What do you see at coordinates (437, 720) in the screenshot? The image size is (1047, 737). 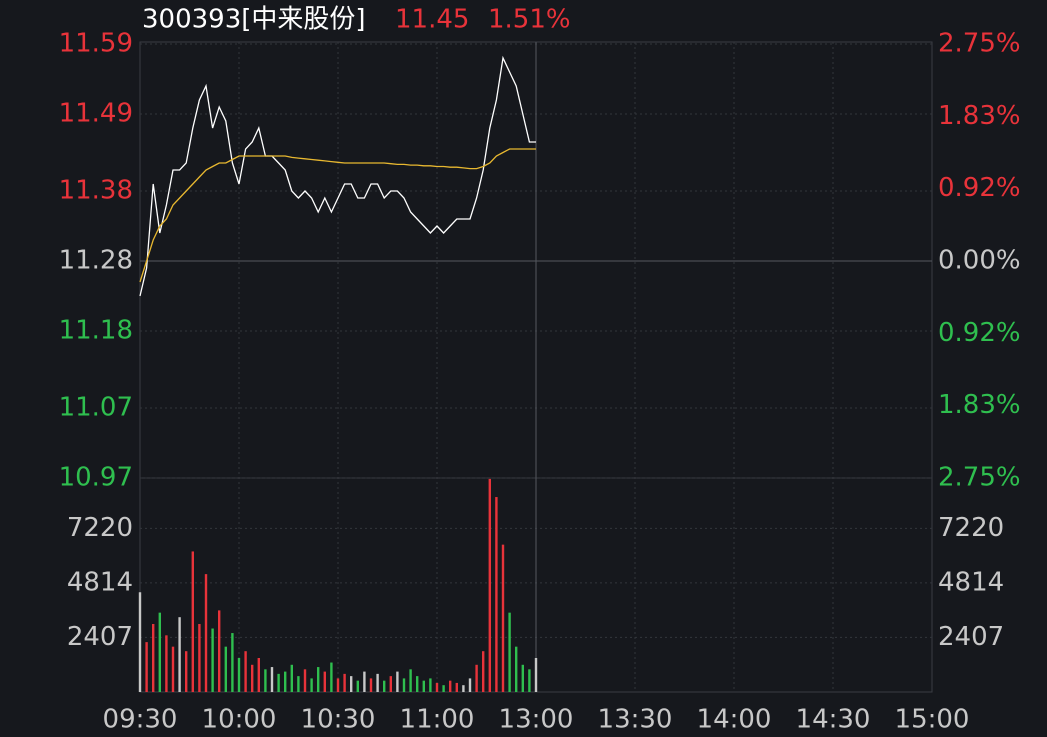 I see `x-tick-label: 11:00` at bounding box center [437, 720].